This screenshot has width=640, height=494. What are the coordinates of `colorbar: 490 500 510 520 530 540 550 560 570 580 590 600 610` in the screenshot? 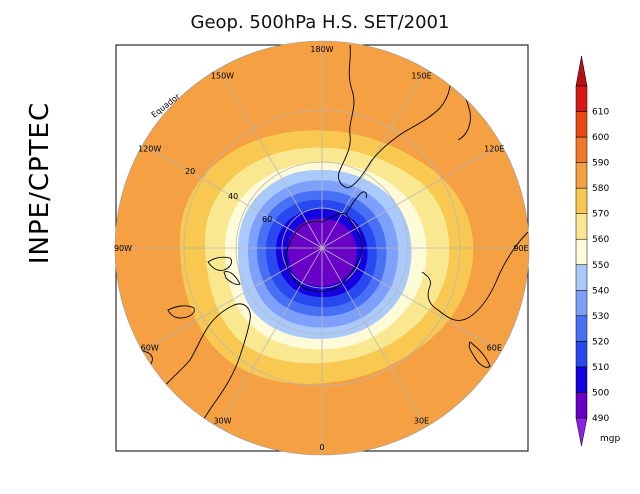 It's located at (592, 251).